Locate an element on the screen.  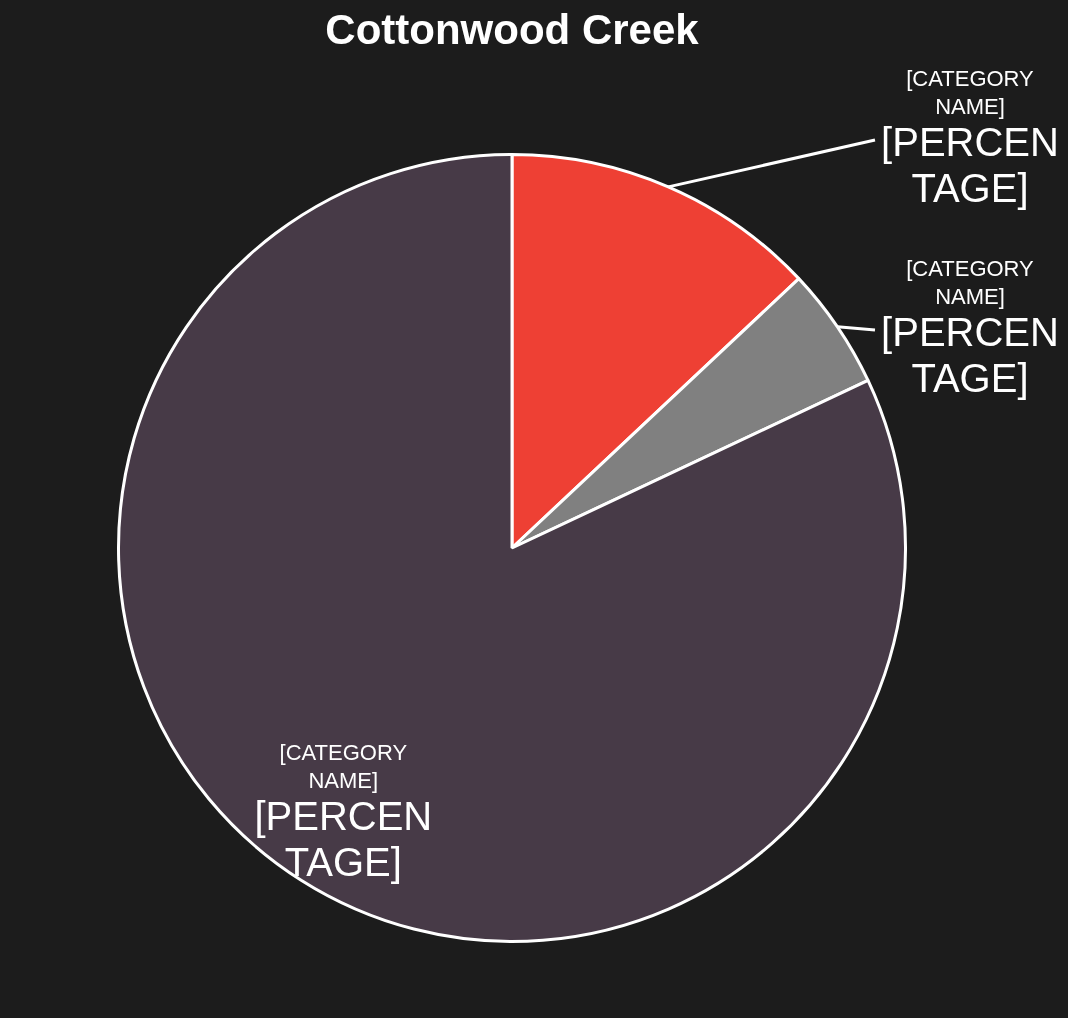
chart-title: Cottonwood Creek is located at coordinates (512, 29).